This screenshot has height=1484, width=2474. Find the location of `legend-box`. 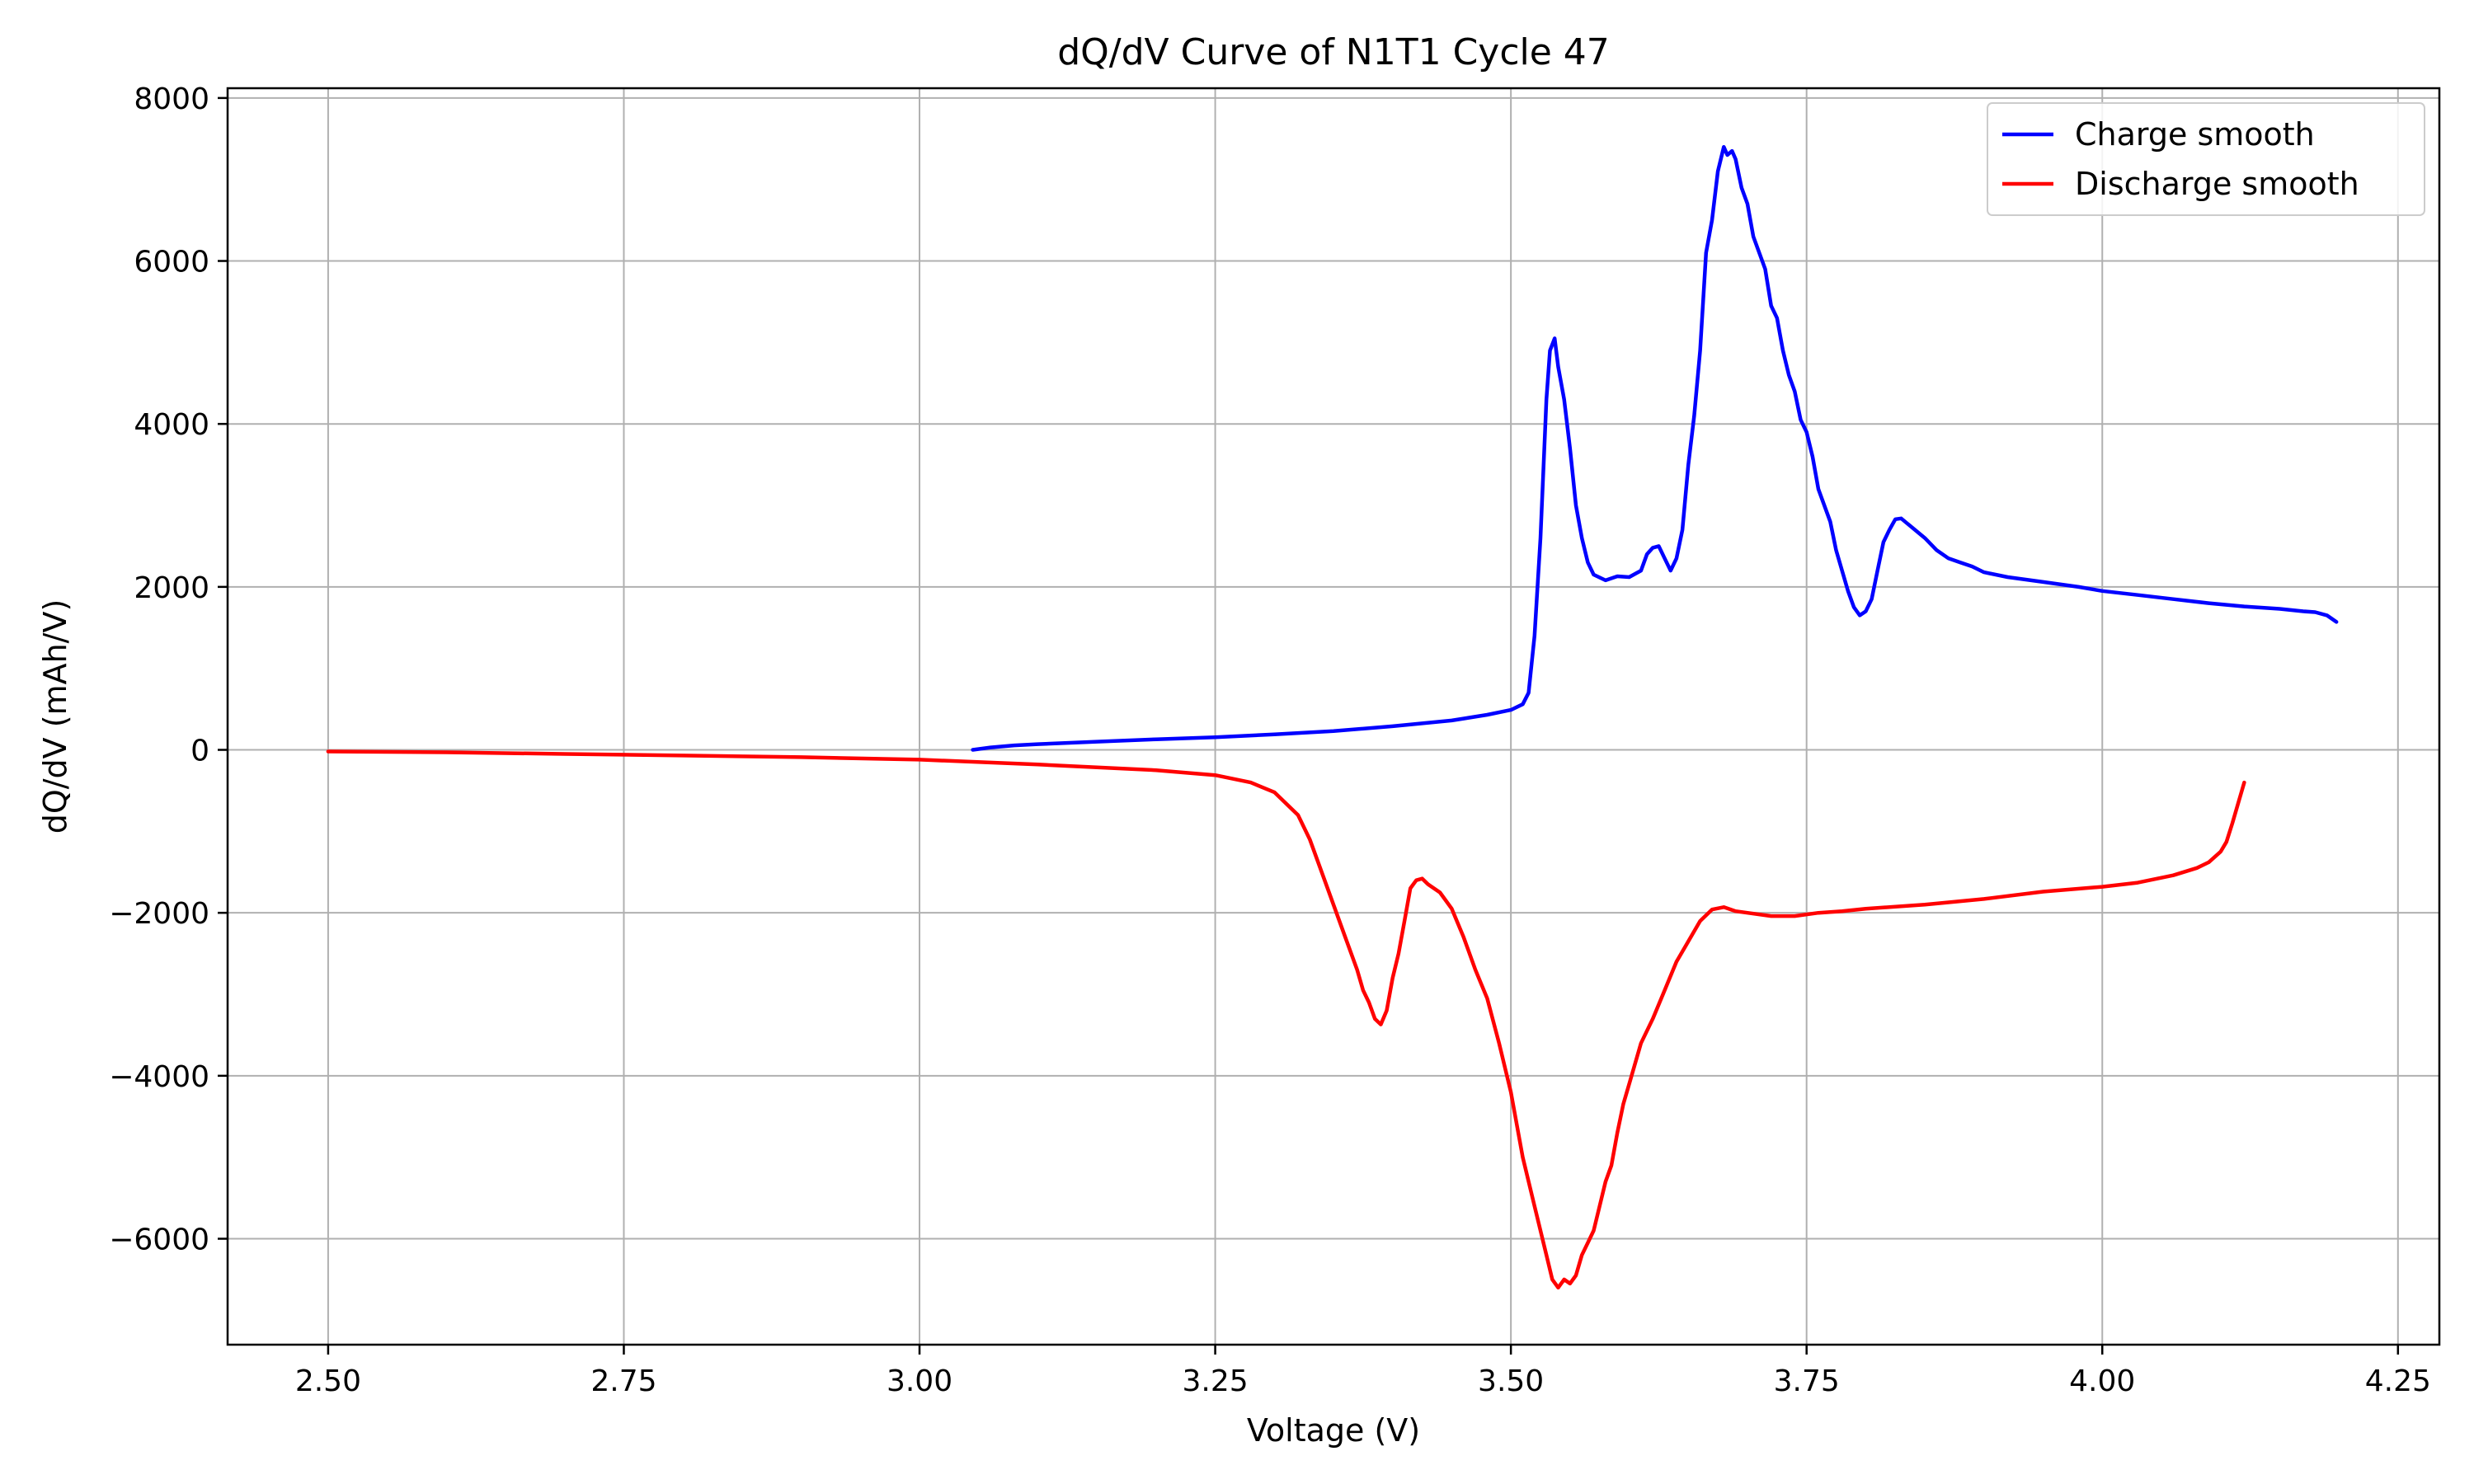

legend-box is located at coordinates (2206, 159).